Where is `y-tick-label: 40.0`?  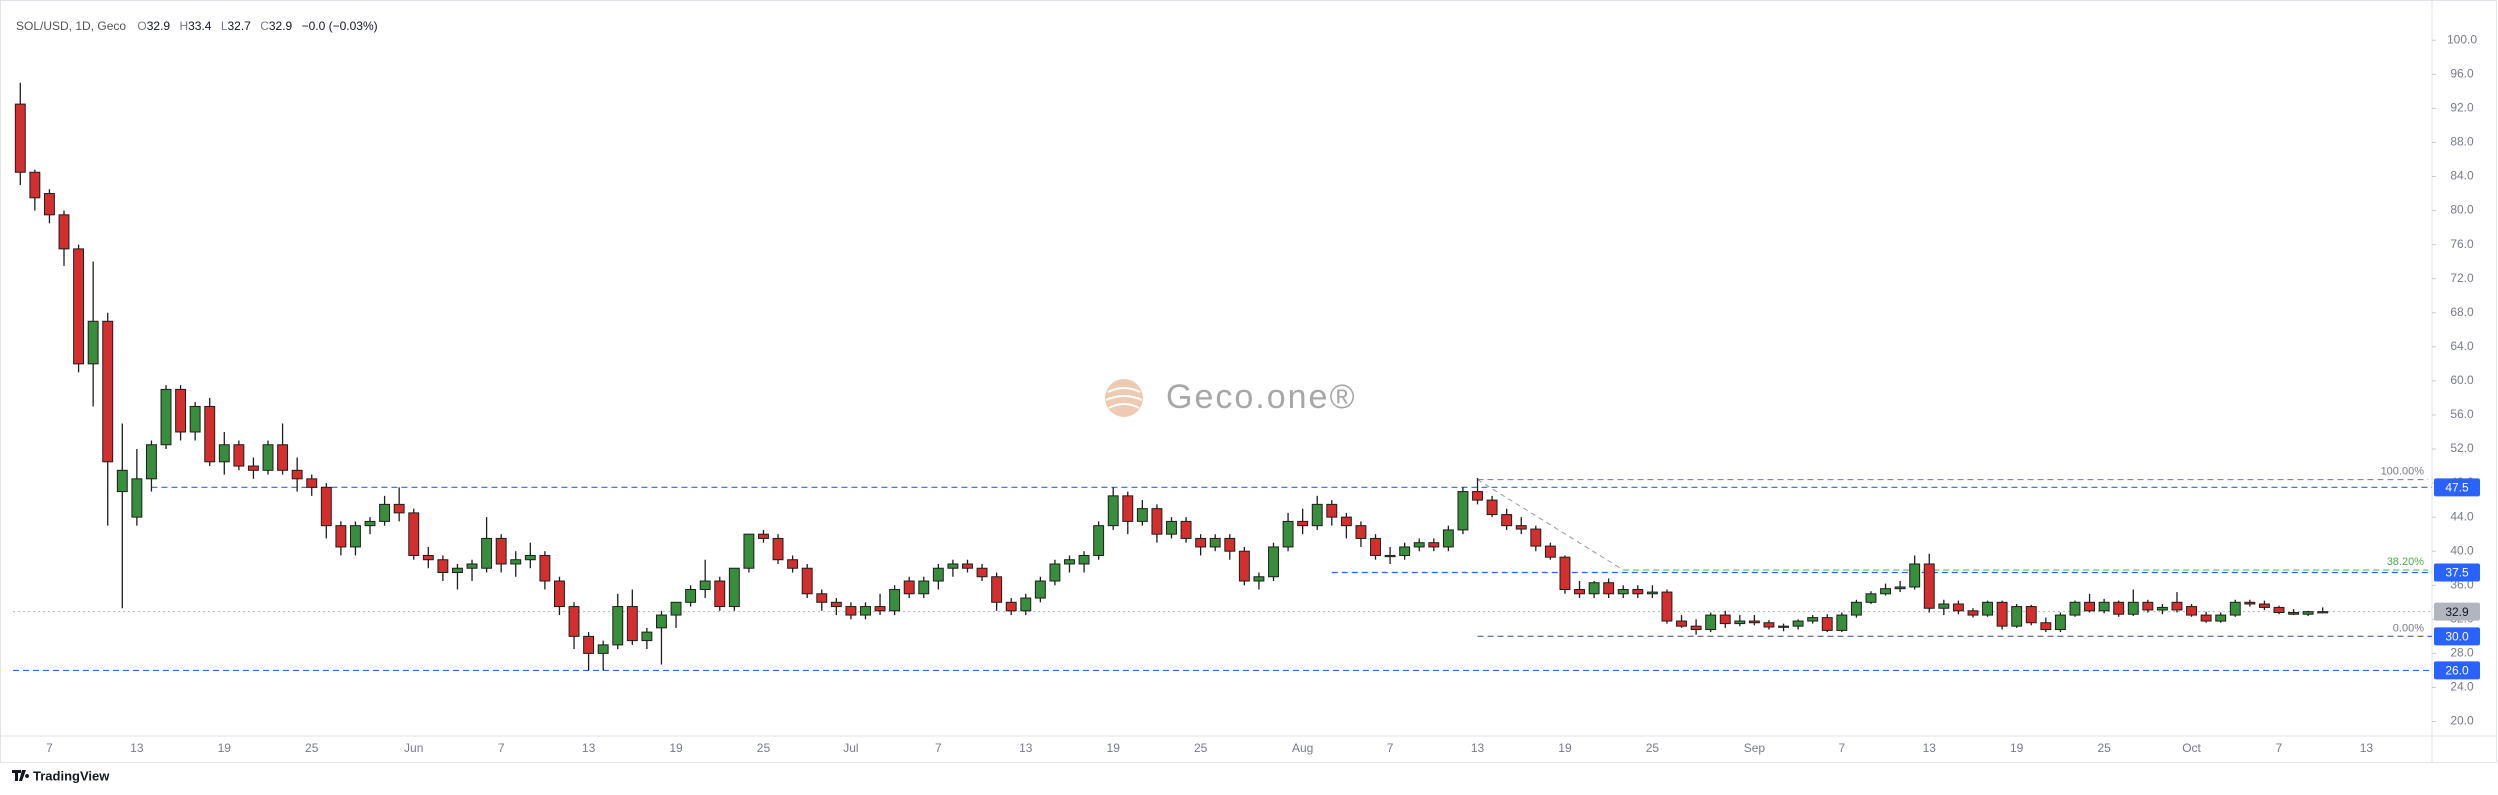
y-tick-label: 40.0 is located at coordinates (2462, 550).